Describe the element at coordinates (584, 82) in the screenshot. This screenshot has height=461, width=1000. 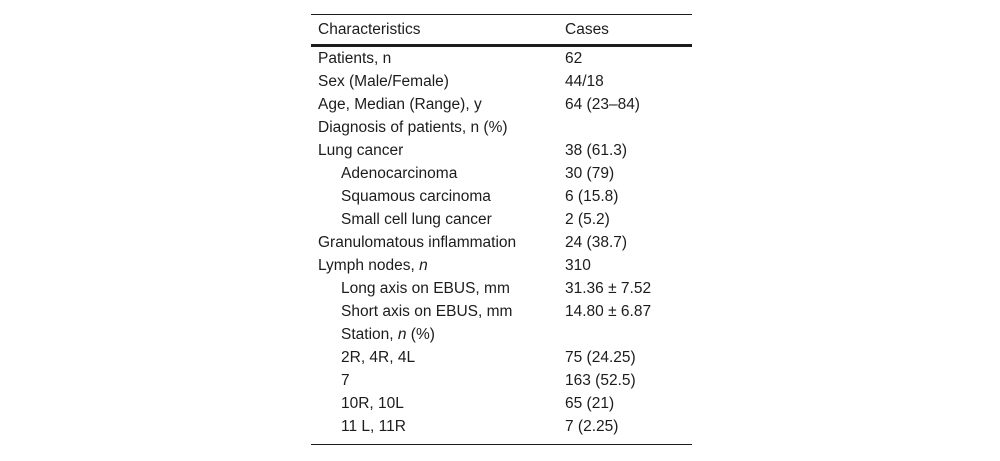
I see `row-value: 44/18` at that location.